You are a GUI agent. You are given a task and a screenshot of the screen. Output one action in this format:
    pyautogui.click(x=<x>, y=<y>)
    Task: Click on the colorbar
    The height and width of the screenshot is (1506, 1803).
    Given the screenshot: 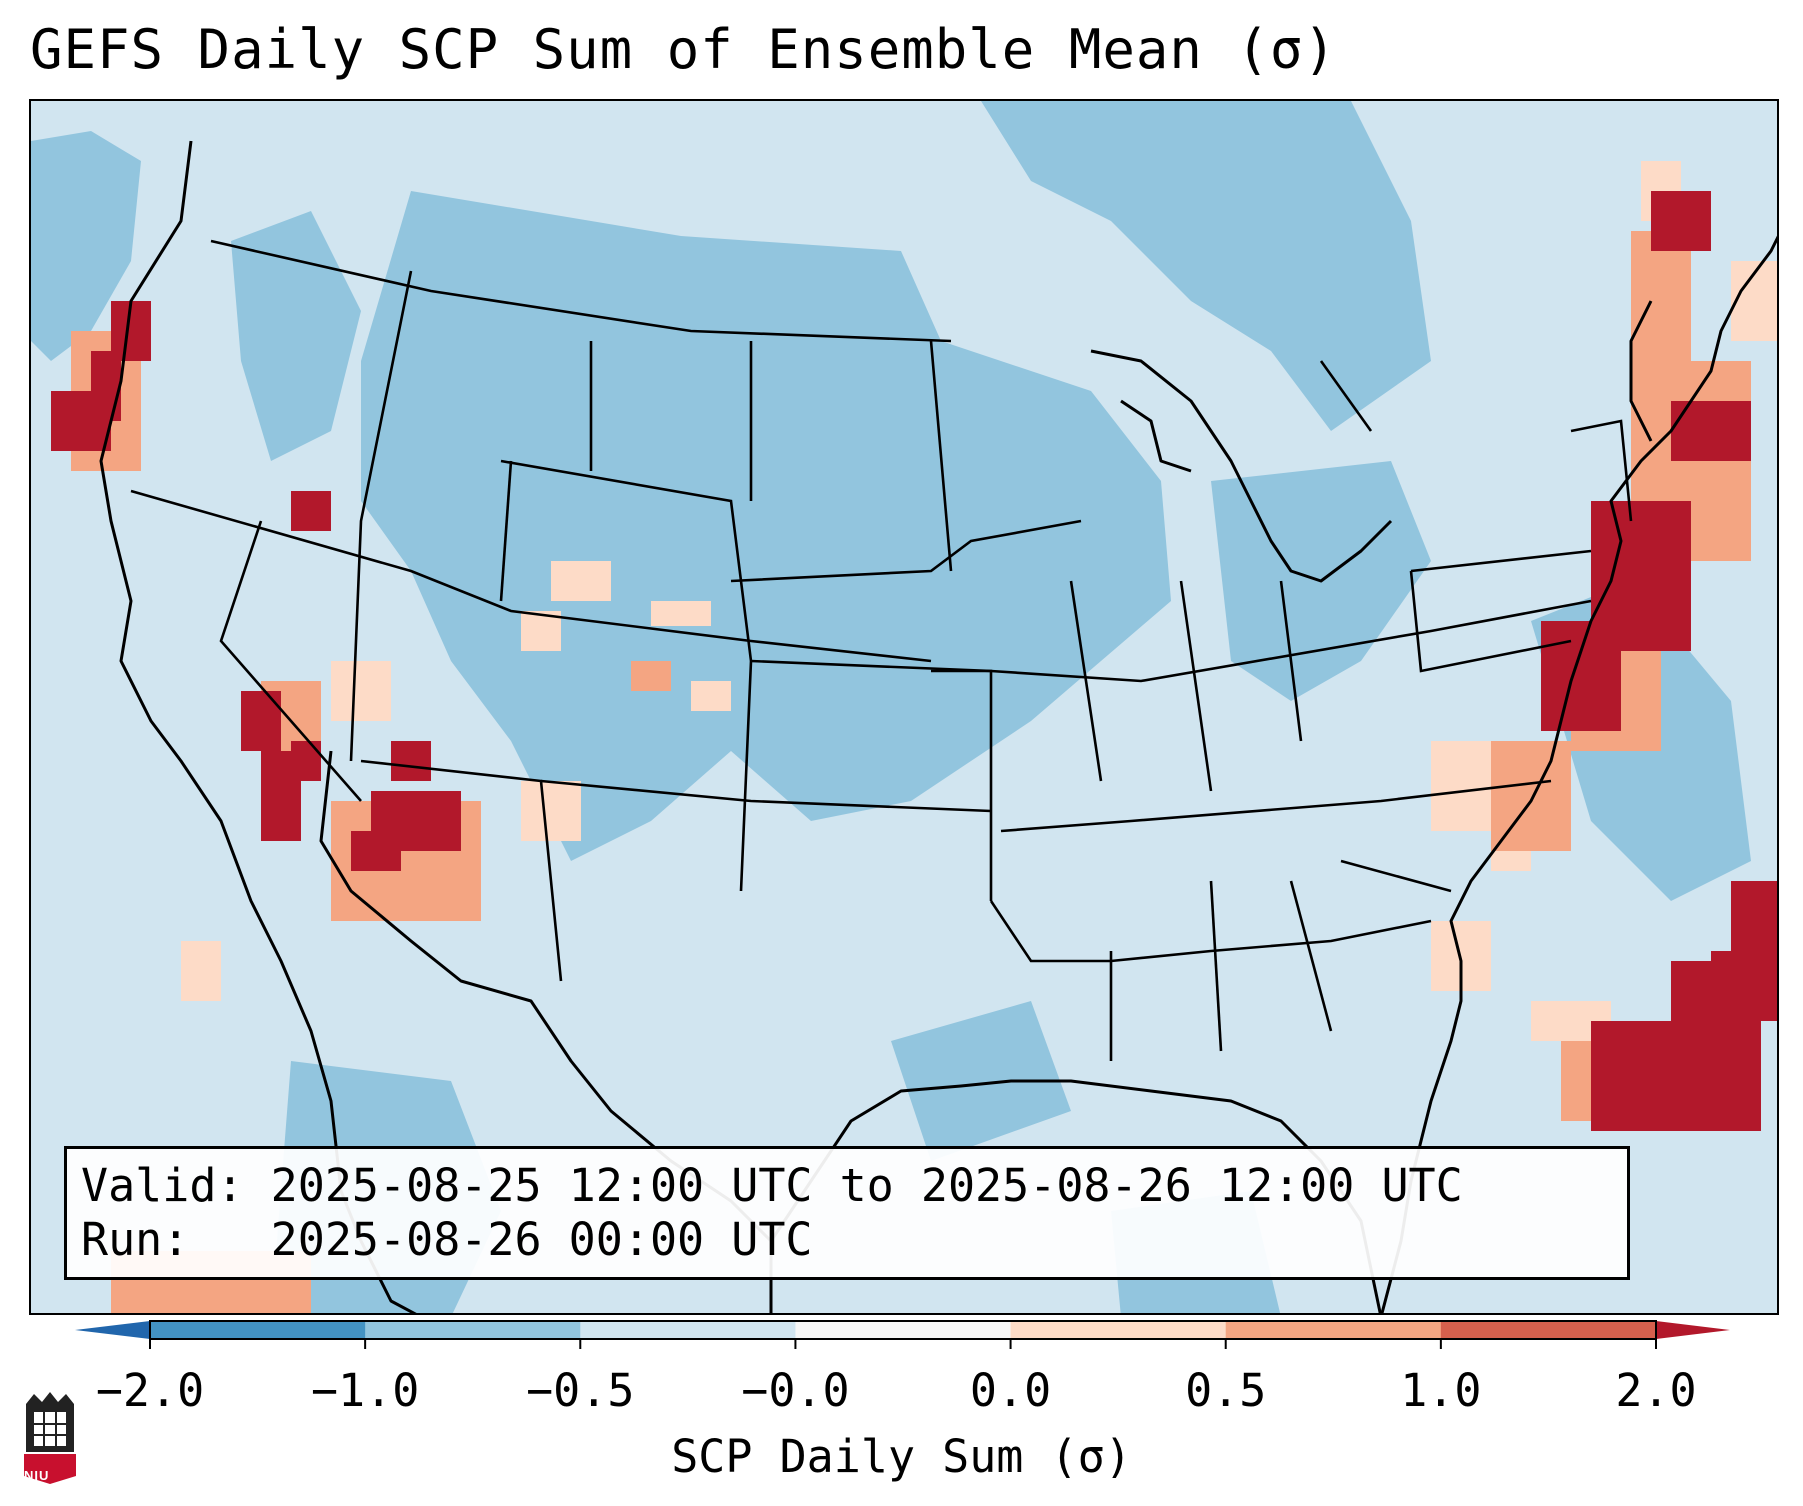 What is the action you would take?
    pyautogui.click(x=902, y=1334)
    